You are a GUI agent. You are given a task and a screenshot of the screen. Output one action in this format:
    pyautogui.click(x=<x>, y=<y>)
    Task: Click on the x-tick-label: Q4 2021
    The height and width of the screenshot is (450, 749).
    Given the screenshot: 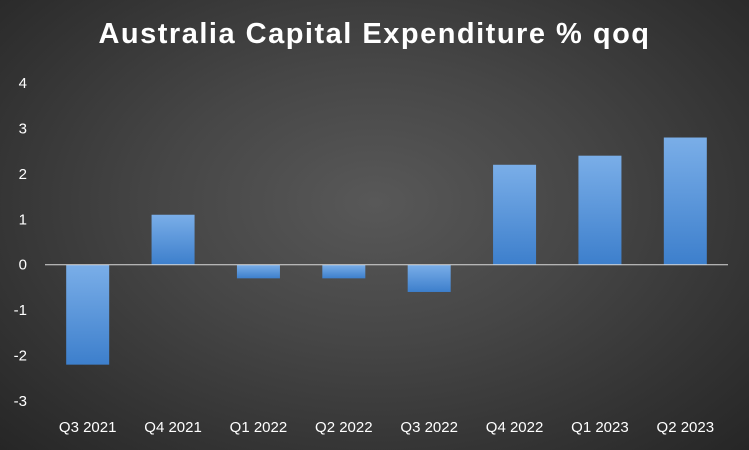 What is the action you would take?
    pyautogui.click(x=173, y=427)
    